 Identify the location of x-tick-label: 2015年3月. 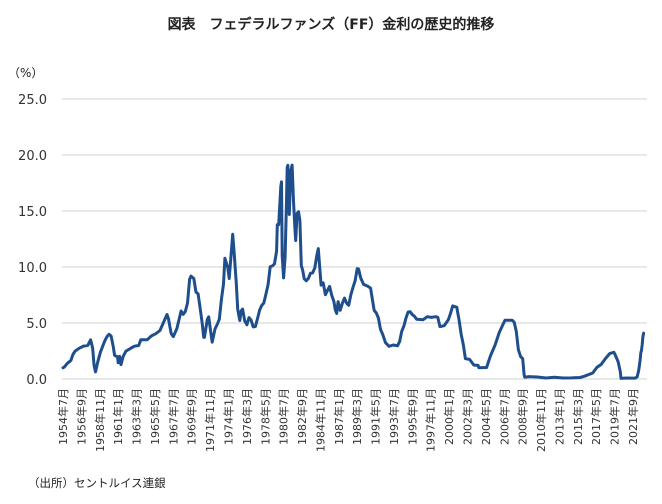
(578, 416).